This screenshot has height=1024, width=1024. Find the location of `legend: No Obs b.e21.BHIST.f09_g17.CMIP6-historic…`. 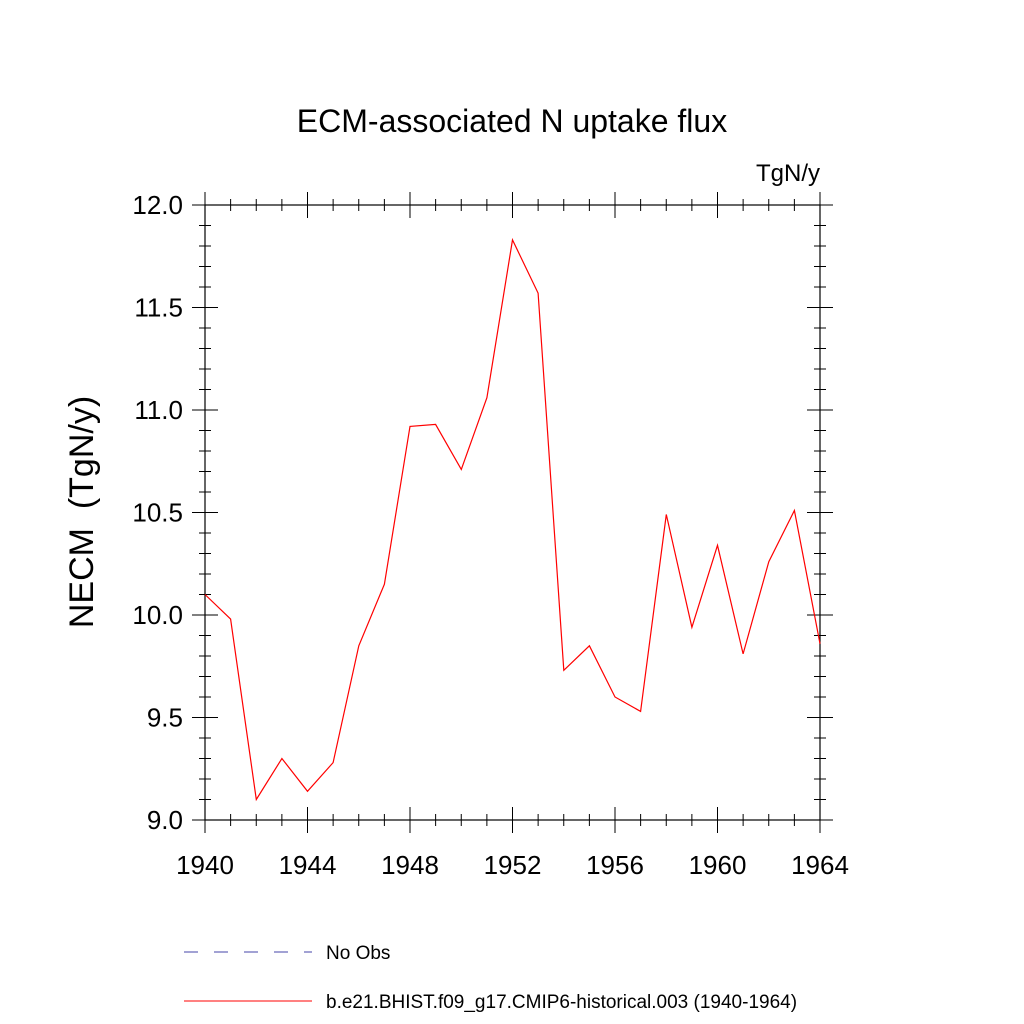

legend: No Obs b.e21.BHIST.f09_g17.CMIP6-historic… is located at coordinates (490, 978).